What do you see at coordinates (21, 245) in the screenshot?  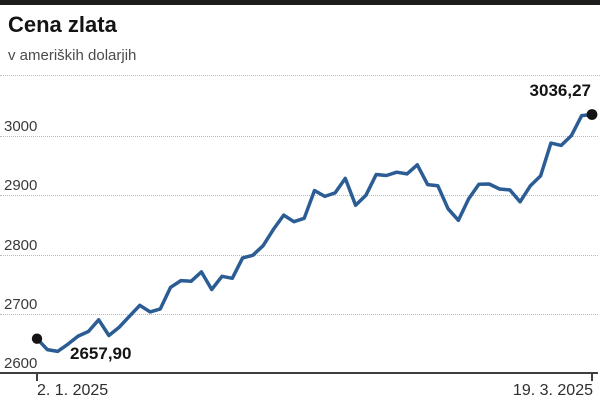 I see `y-tick-label-2800: 2800` at bounding box center [21, 245].